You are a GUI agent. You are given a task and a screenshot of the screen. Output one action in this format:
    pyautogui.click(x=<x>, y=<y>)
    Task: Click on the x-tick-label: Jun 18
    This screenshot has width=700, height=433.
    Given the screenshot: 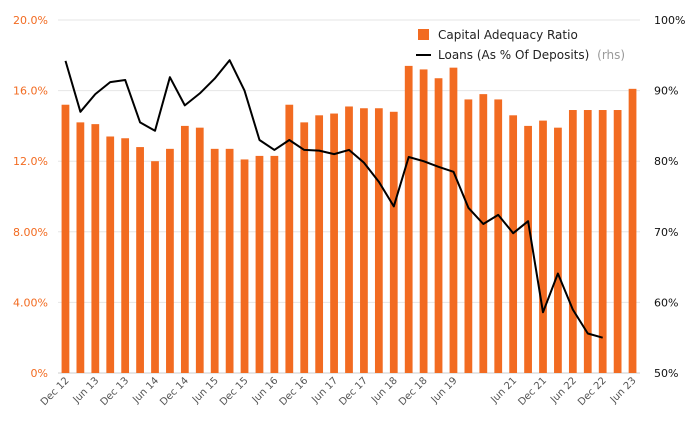 What is the action you would take?
    pyautogui.click(x=384, y=390)
    